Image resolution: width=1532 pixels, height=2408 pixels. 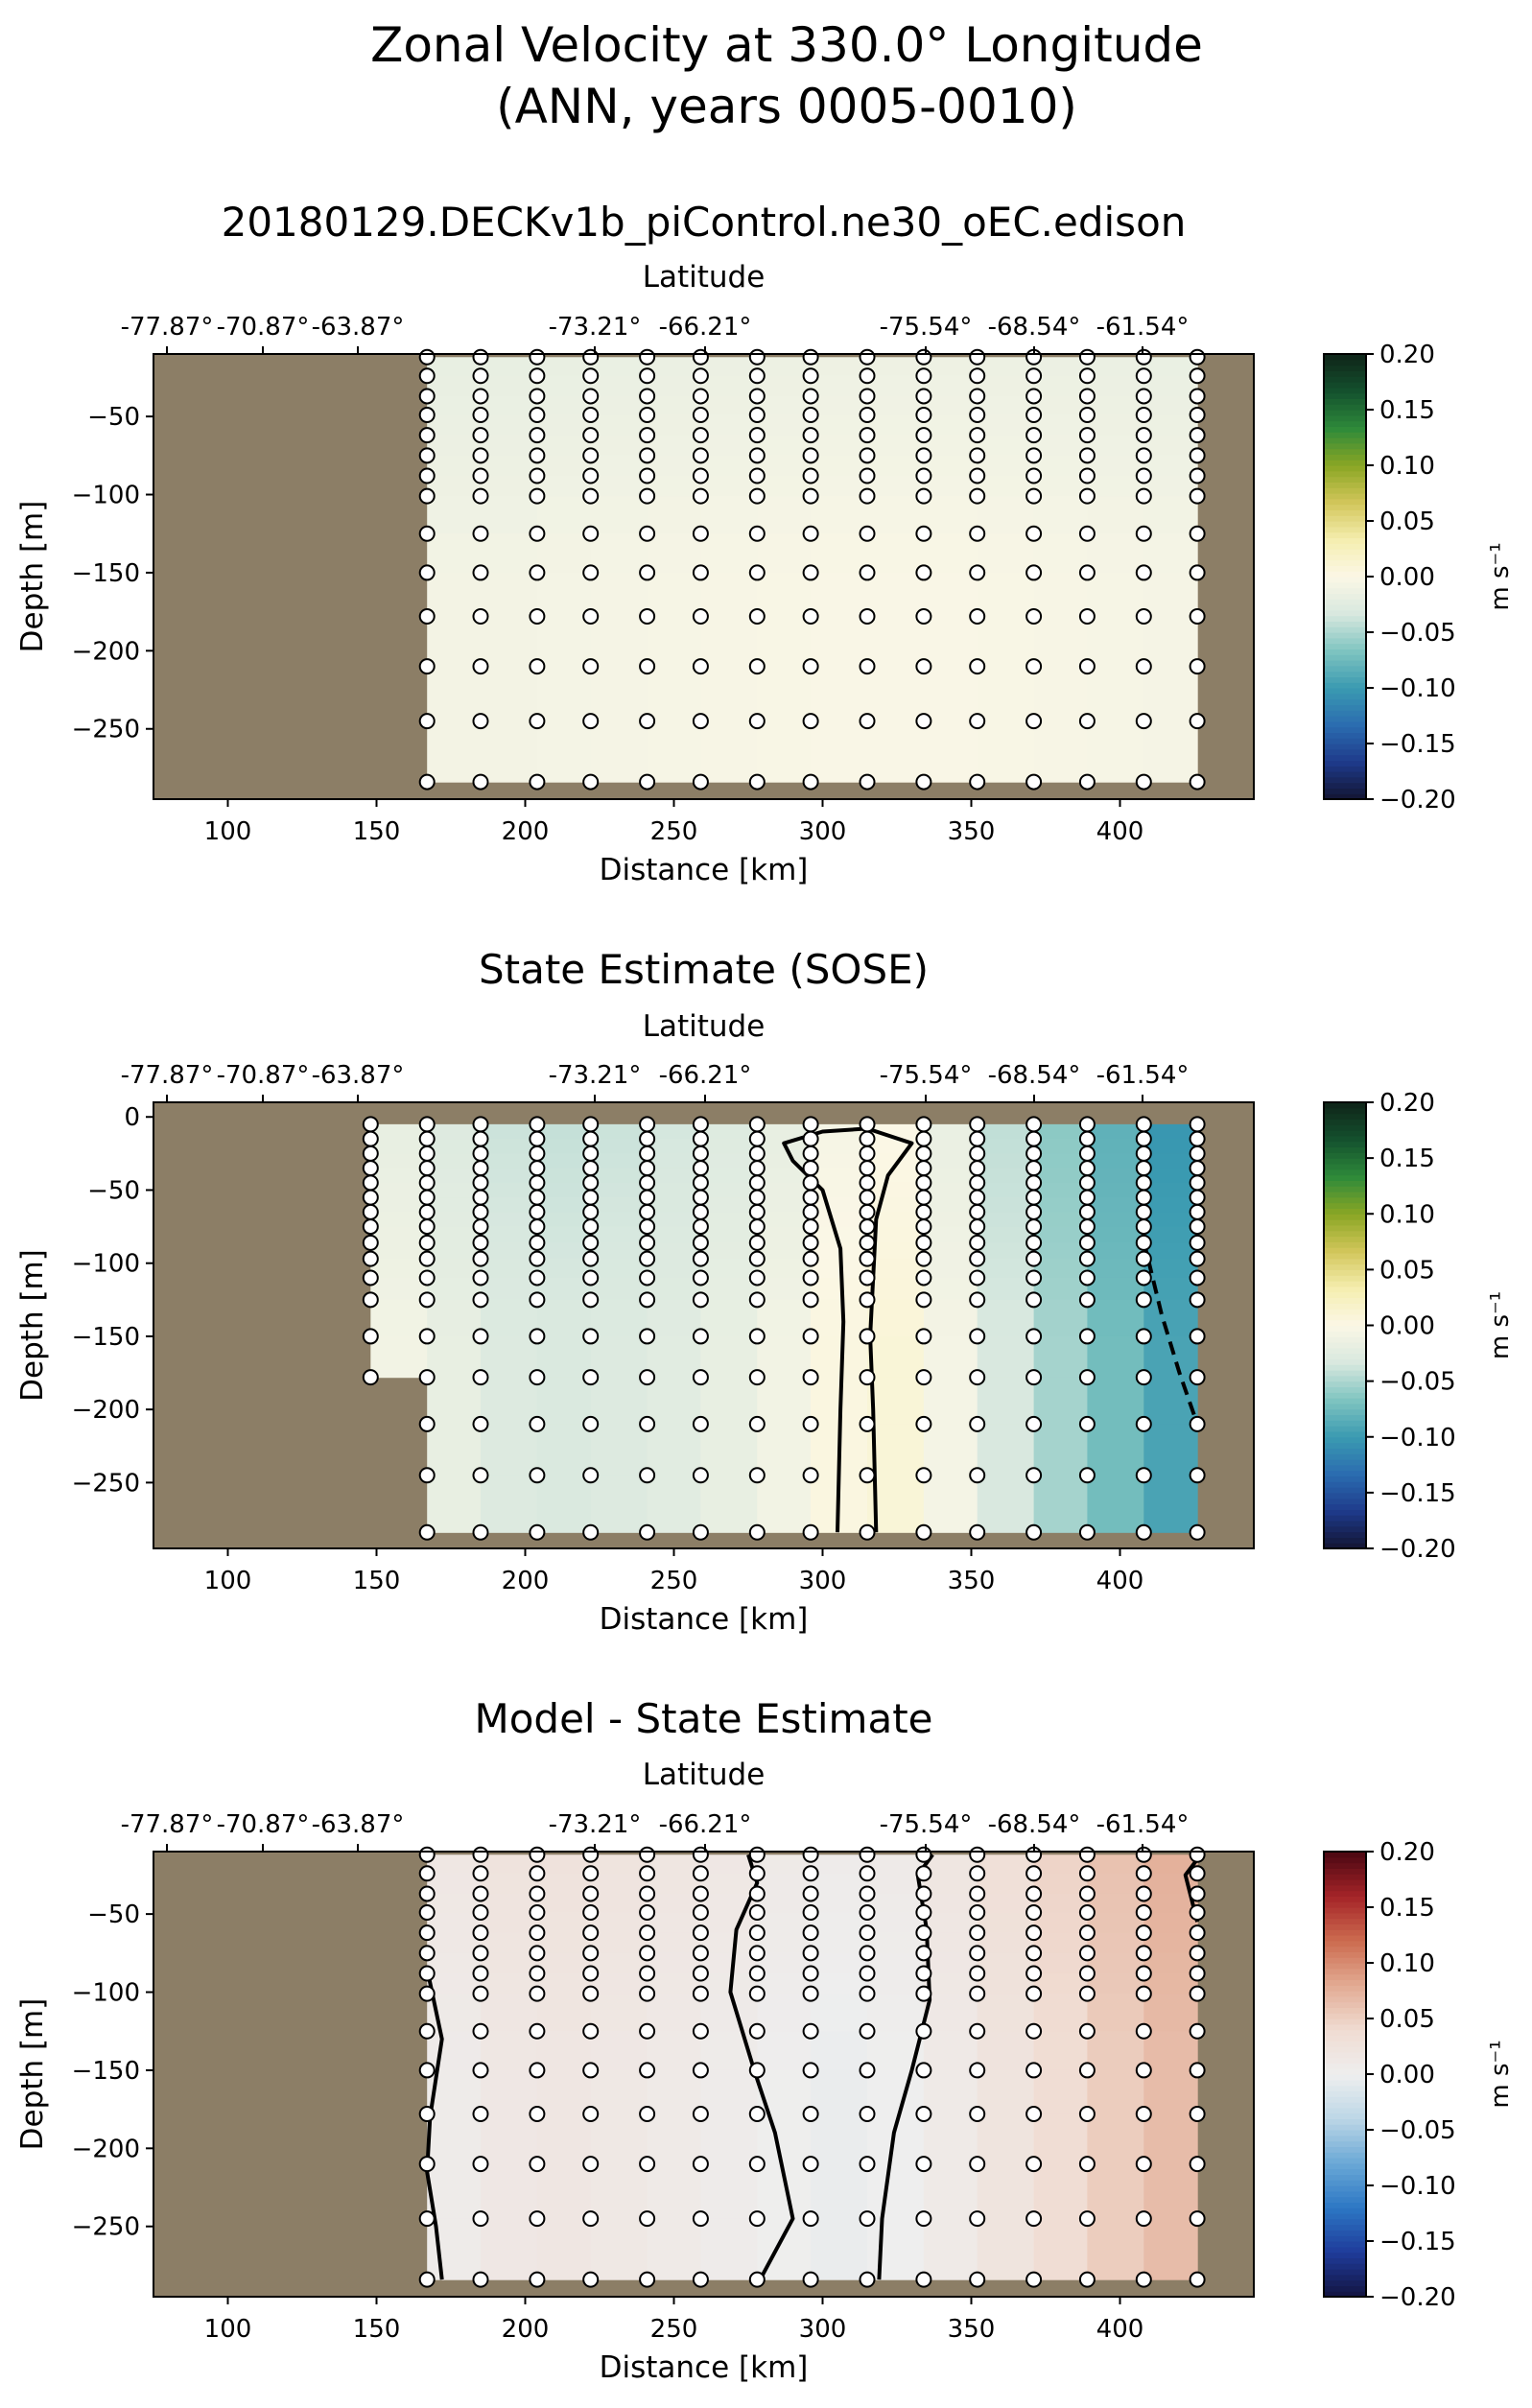 I want to click on top-tick-label: -77.87°, so click(x=167, y=1824).